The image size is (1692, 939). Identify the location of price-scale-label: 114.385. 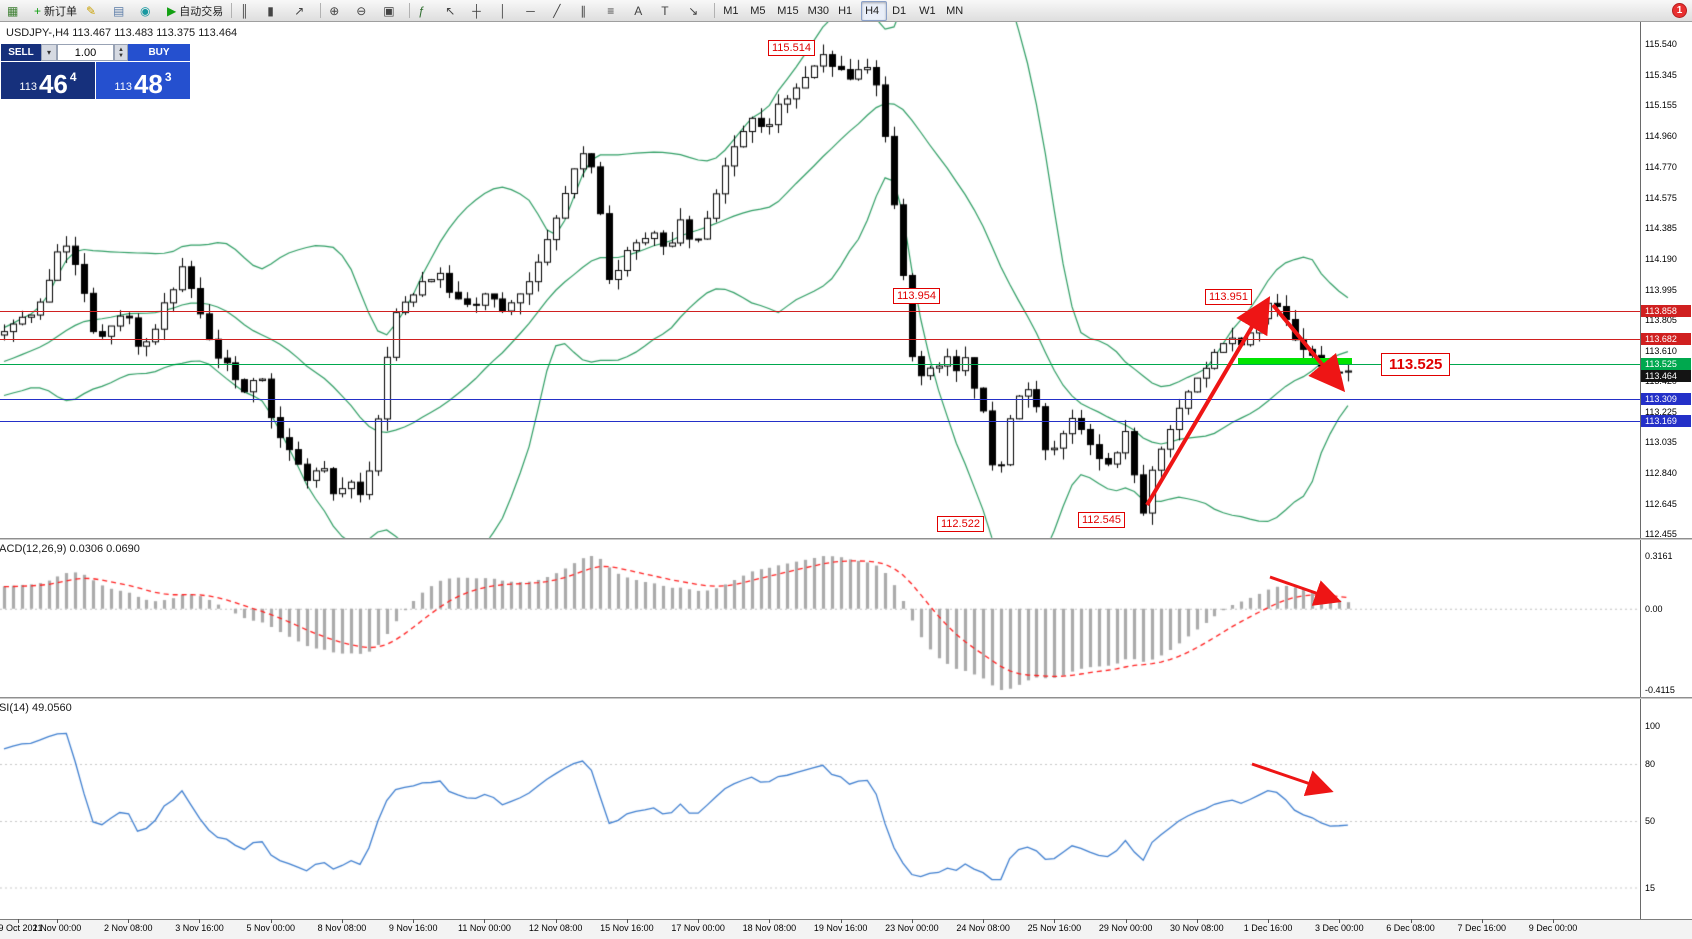
(1661, 227).